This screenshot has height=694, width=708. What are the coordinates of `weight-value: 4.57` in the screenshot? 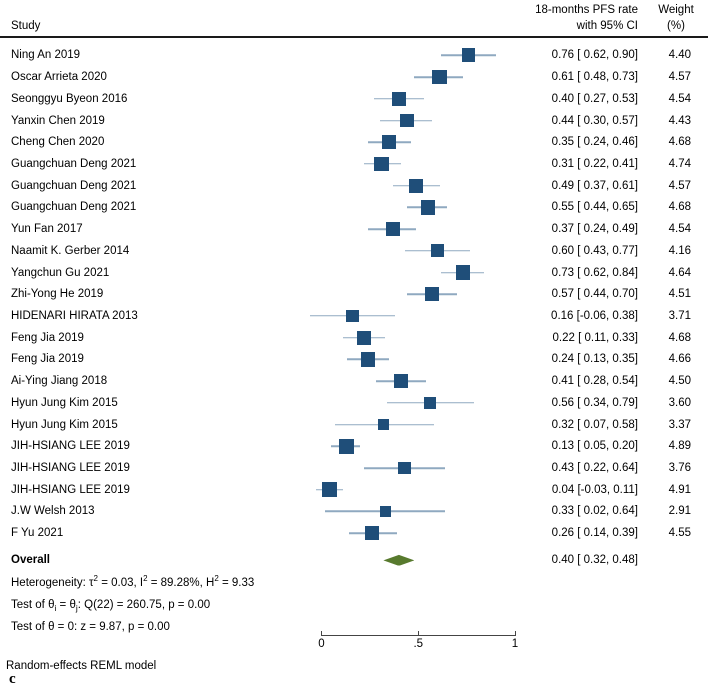 It's located at (679, 77).